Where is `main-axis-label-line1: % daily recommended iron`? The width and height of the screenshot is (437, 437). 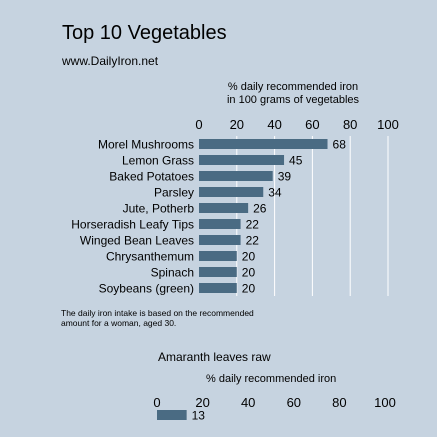 main-axis-label-line1: % daily recommended iron is located at coordinates (293, 87).